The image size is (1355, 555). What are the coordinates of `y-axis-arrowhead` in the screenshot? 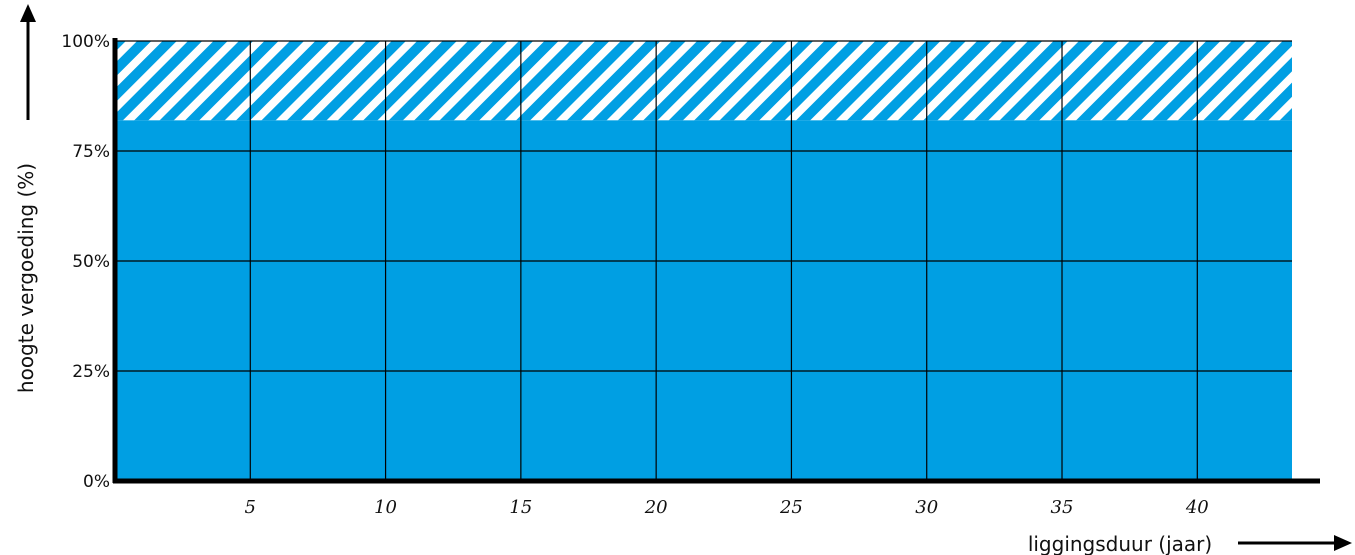 It's located at (28, 13).